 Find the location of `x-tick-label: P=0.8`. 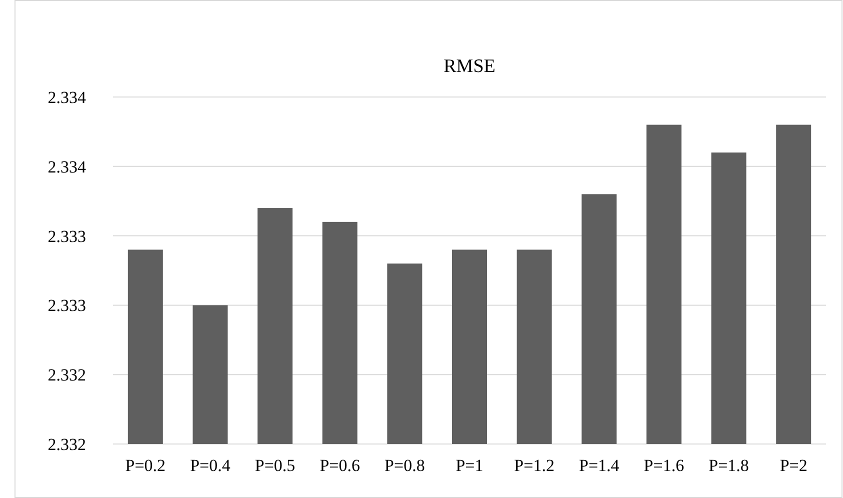

x-tick-label: P=0.8 is located at coordinates (404, 465).